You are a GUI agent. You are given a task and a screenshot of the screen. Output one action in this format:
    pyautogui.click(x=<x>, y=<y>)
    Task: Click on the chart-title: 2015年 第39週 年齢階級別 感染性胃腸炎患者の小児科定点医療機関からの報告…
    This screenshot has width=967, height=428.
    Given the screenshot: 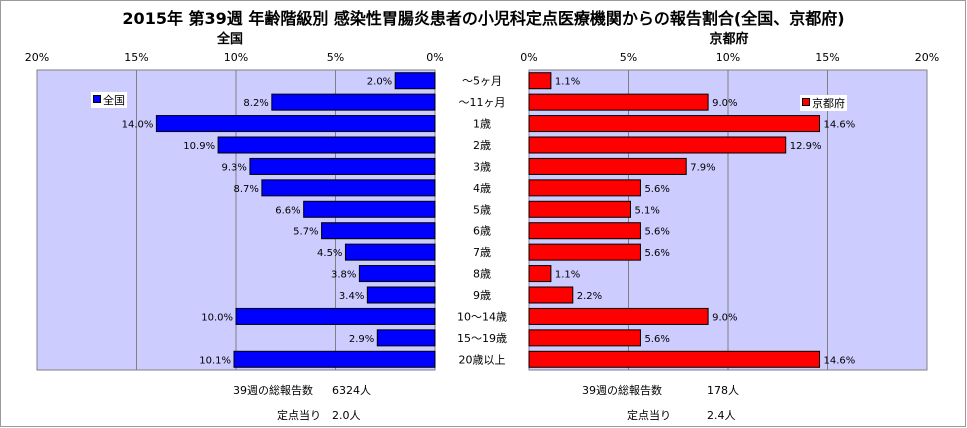 What is the action you would take?
    pyautogui.click(x=483, y=18)
    